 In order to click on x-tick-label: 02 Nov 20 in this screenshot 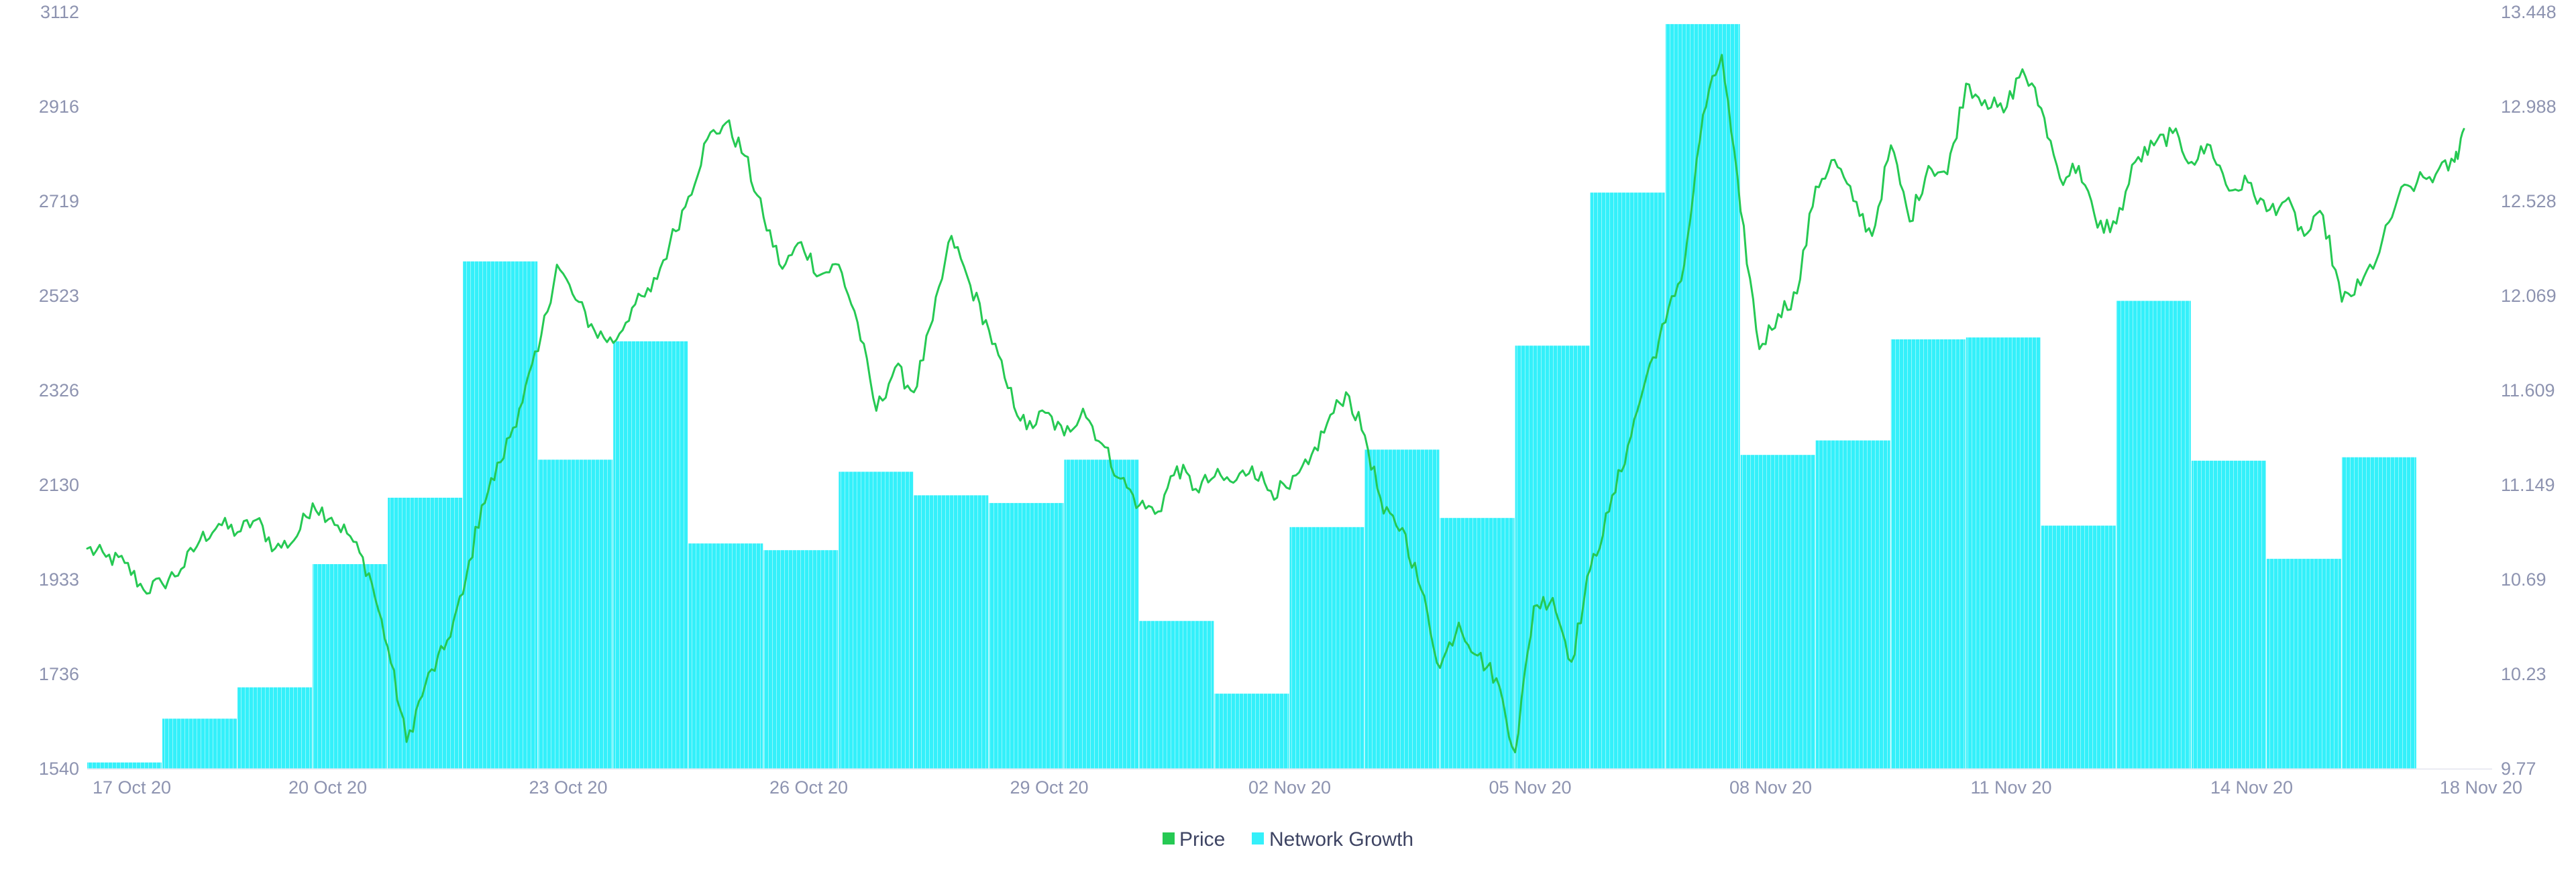, I will do `click(1289, 788)`.